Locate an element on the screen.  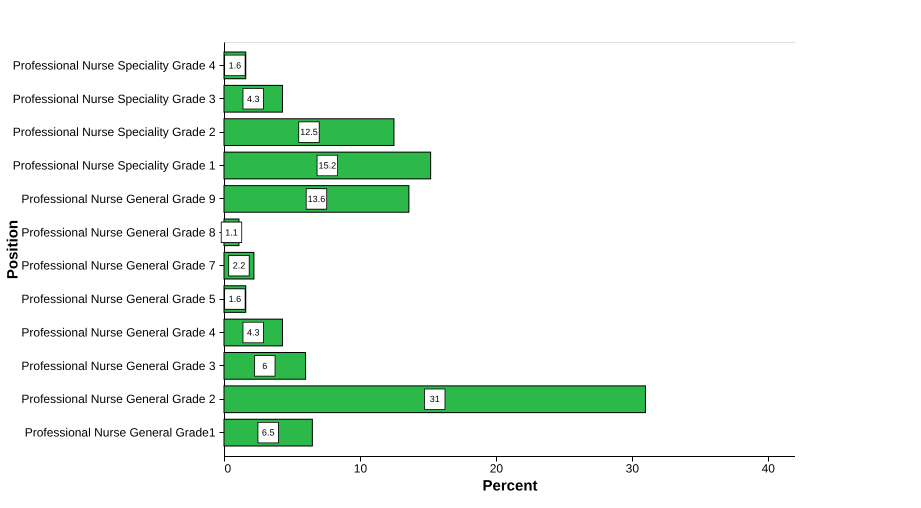
data-label: 31 is located at coordinates (435, 399).